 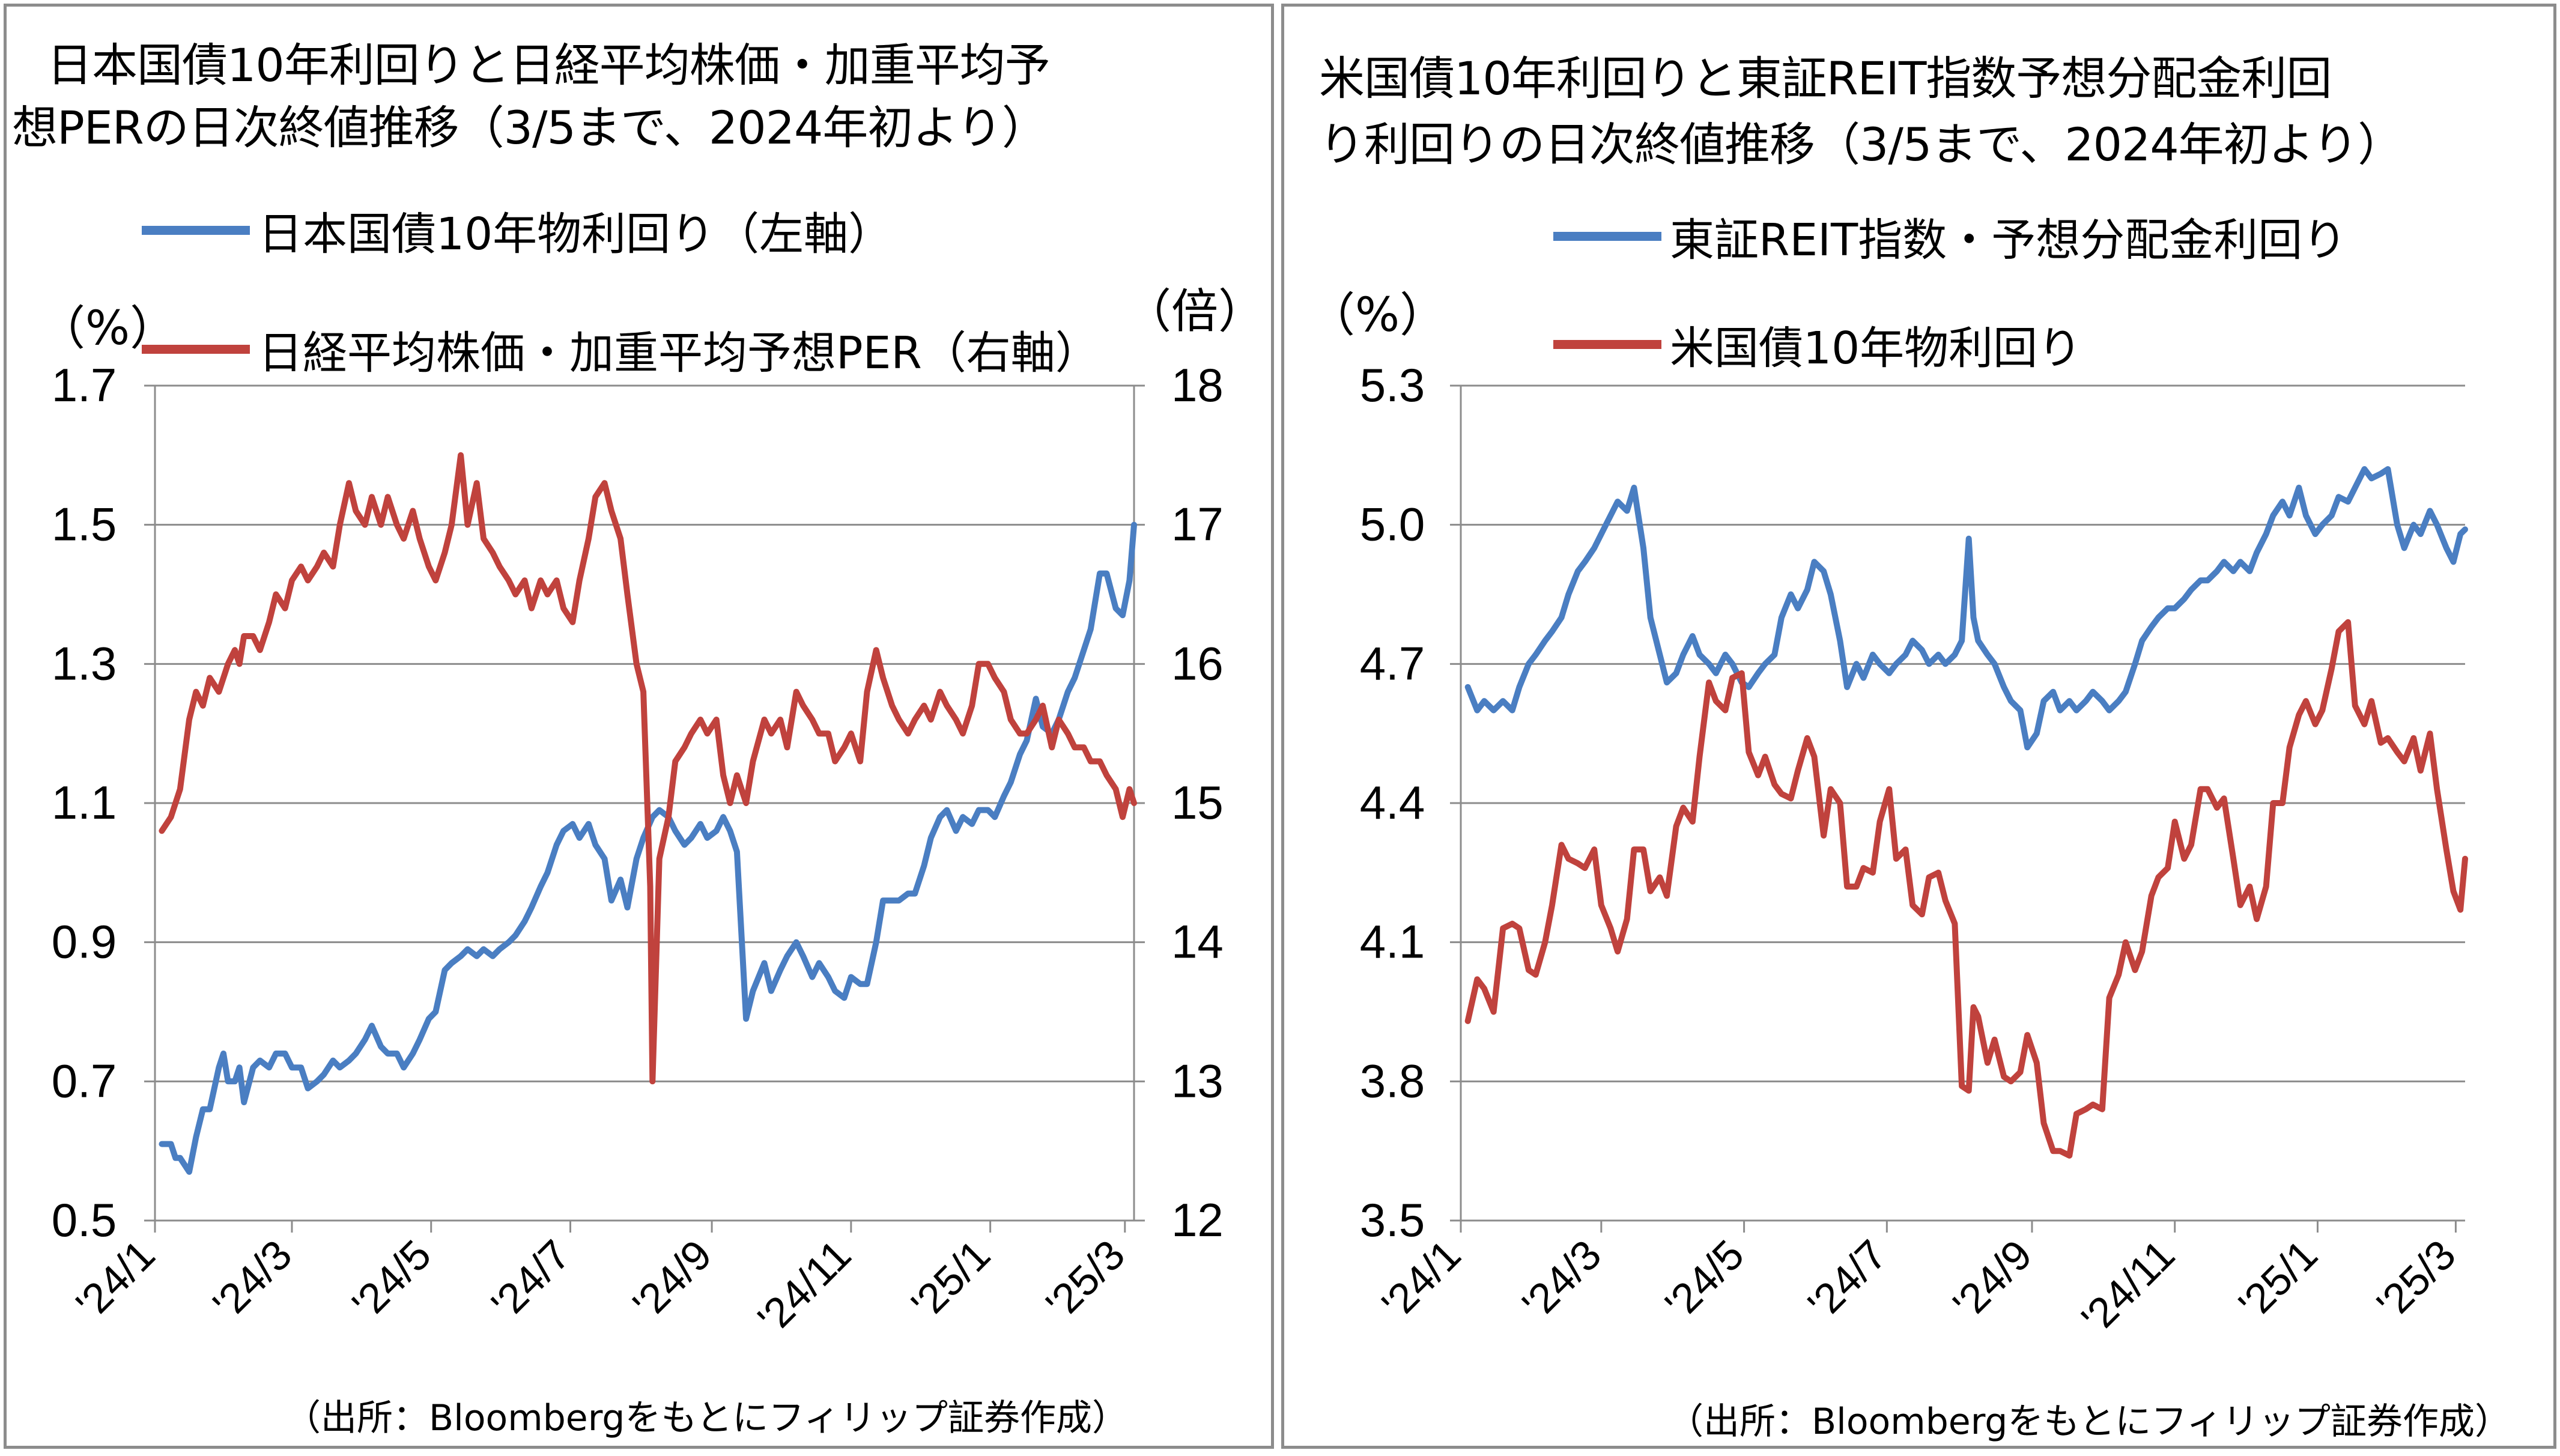 What do you see at coordinates (1392, 1220) in the screenshot?
I see `y-tick-label-left: 3.5` at bounding box center [1392, 1220].